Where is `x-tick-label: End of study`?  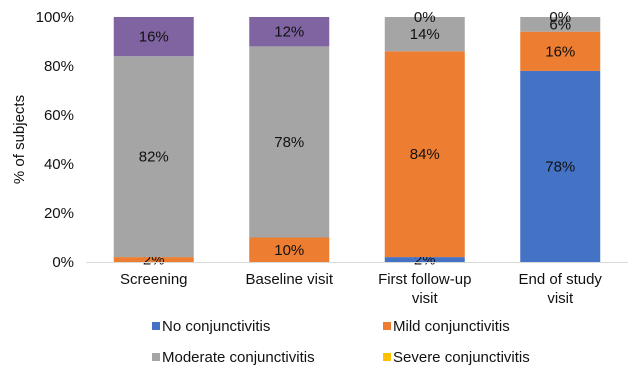
x-tick-label: End of study is located at coordinates (561, 279).